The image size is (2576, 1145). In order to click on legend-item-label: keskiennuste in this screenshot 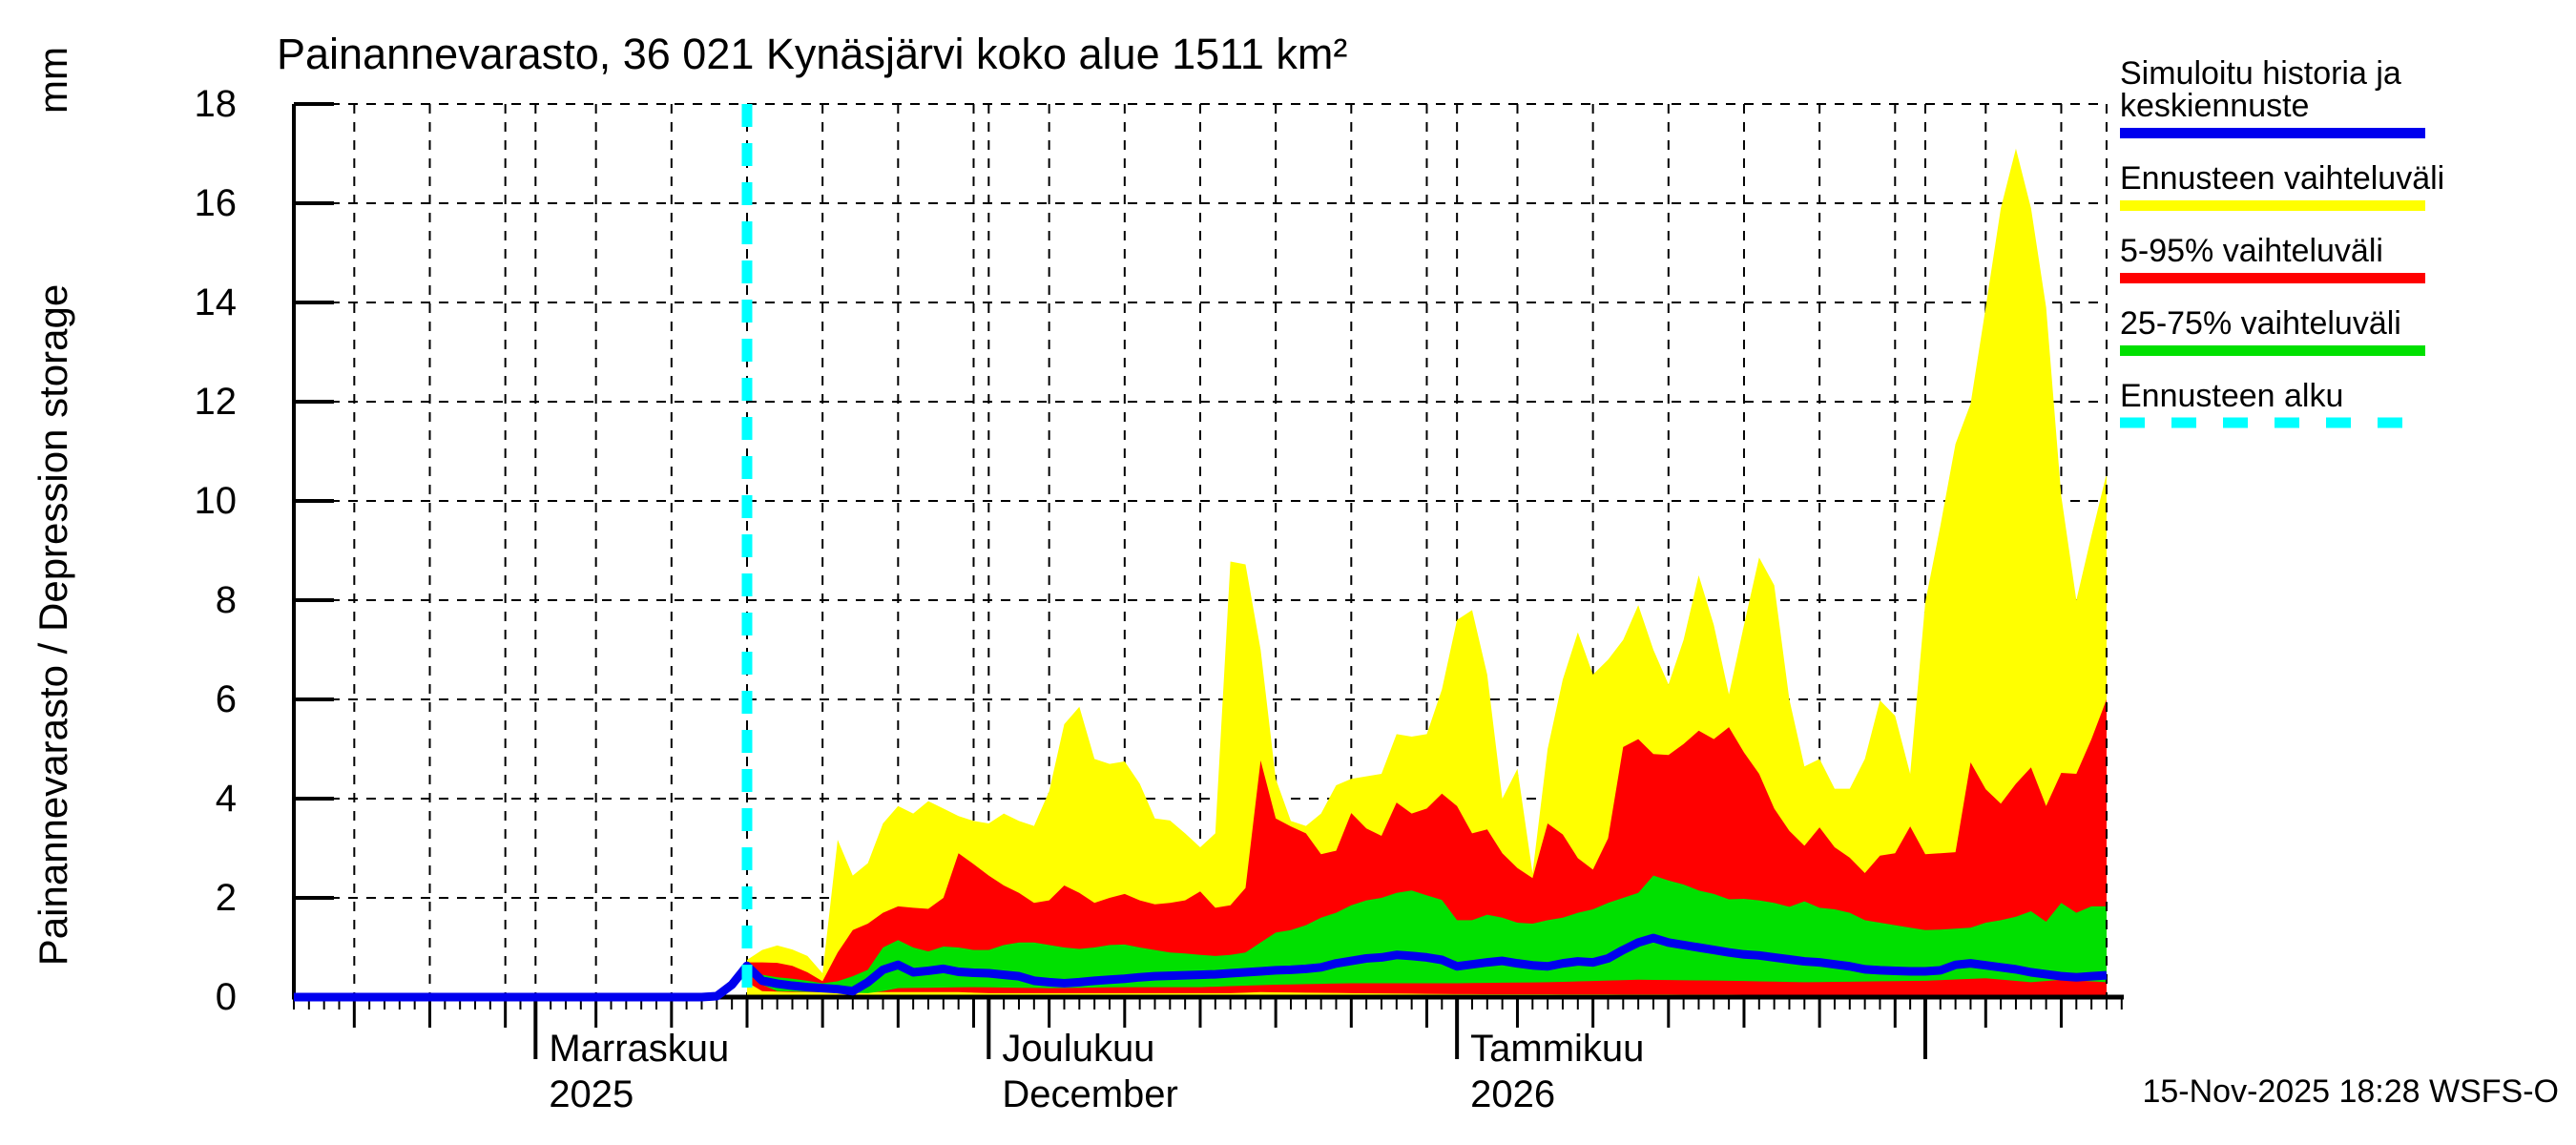, I will do `click(2214, 106)`.